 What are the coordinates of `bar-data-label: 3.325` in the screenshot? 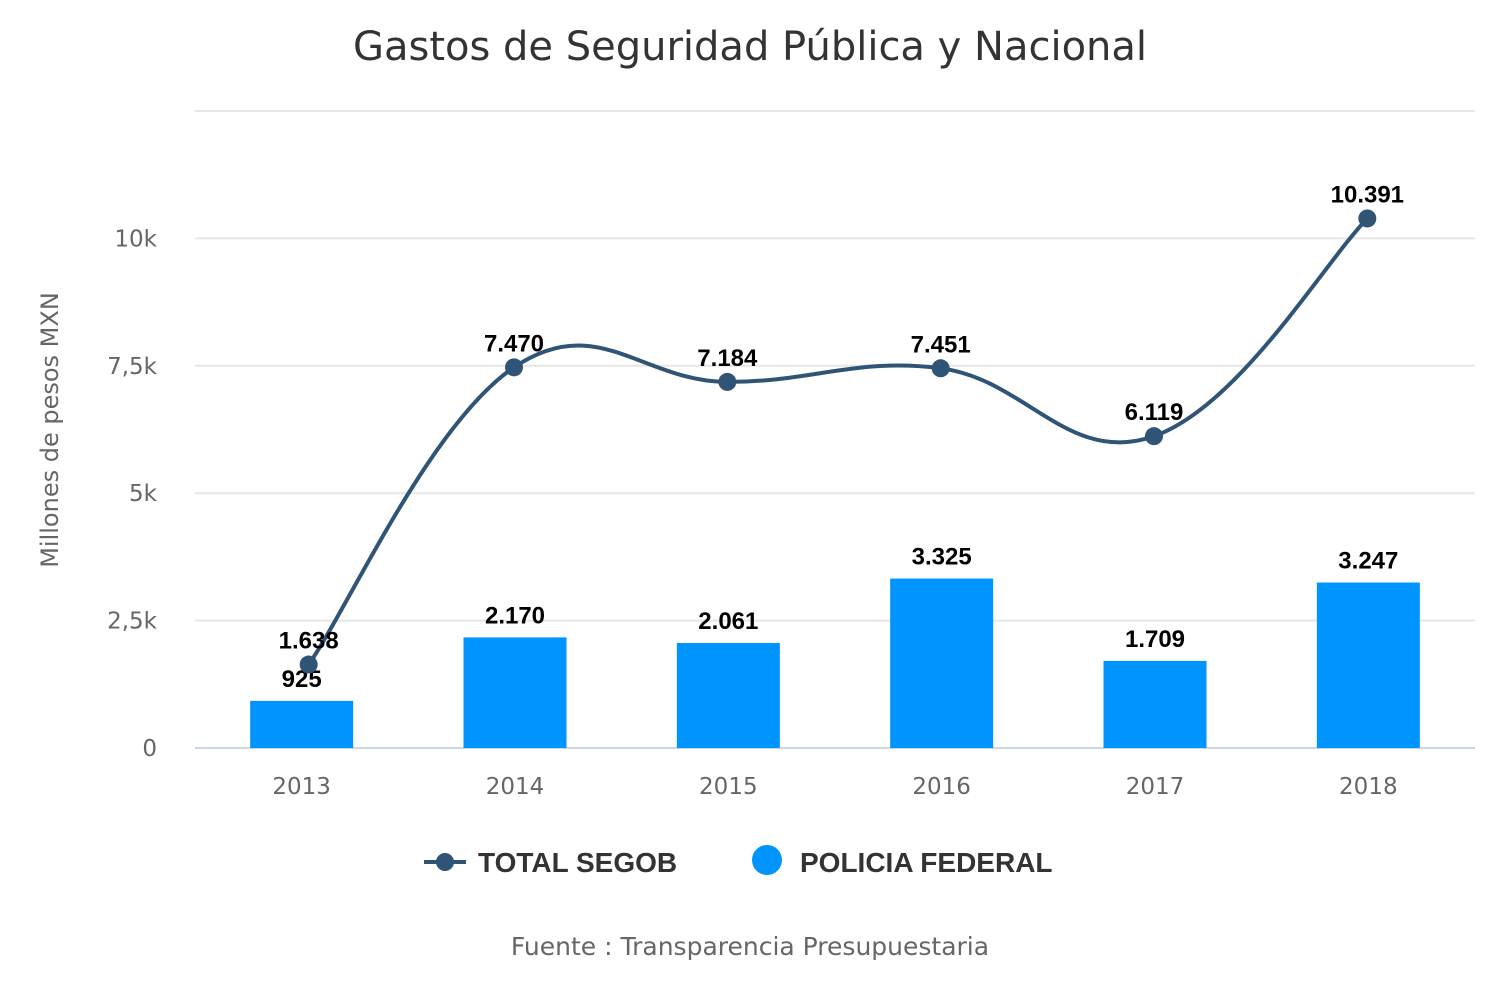 It's located at (942, 557).